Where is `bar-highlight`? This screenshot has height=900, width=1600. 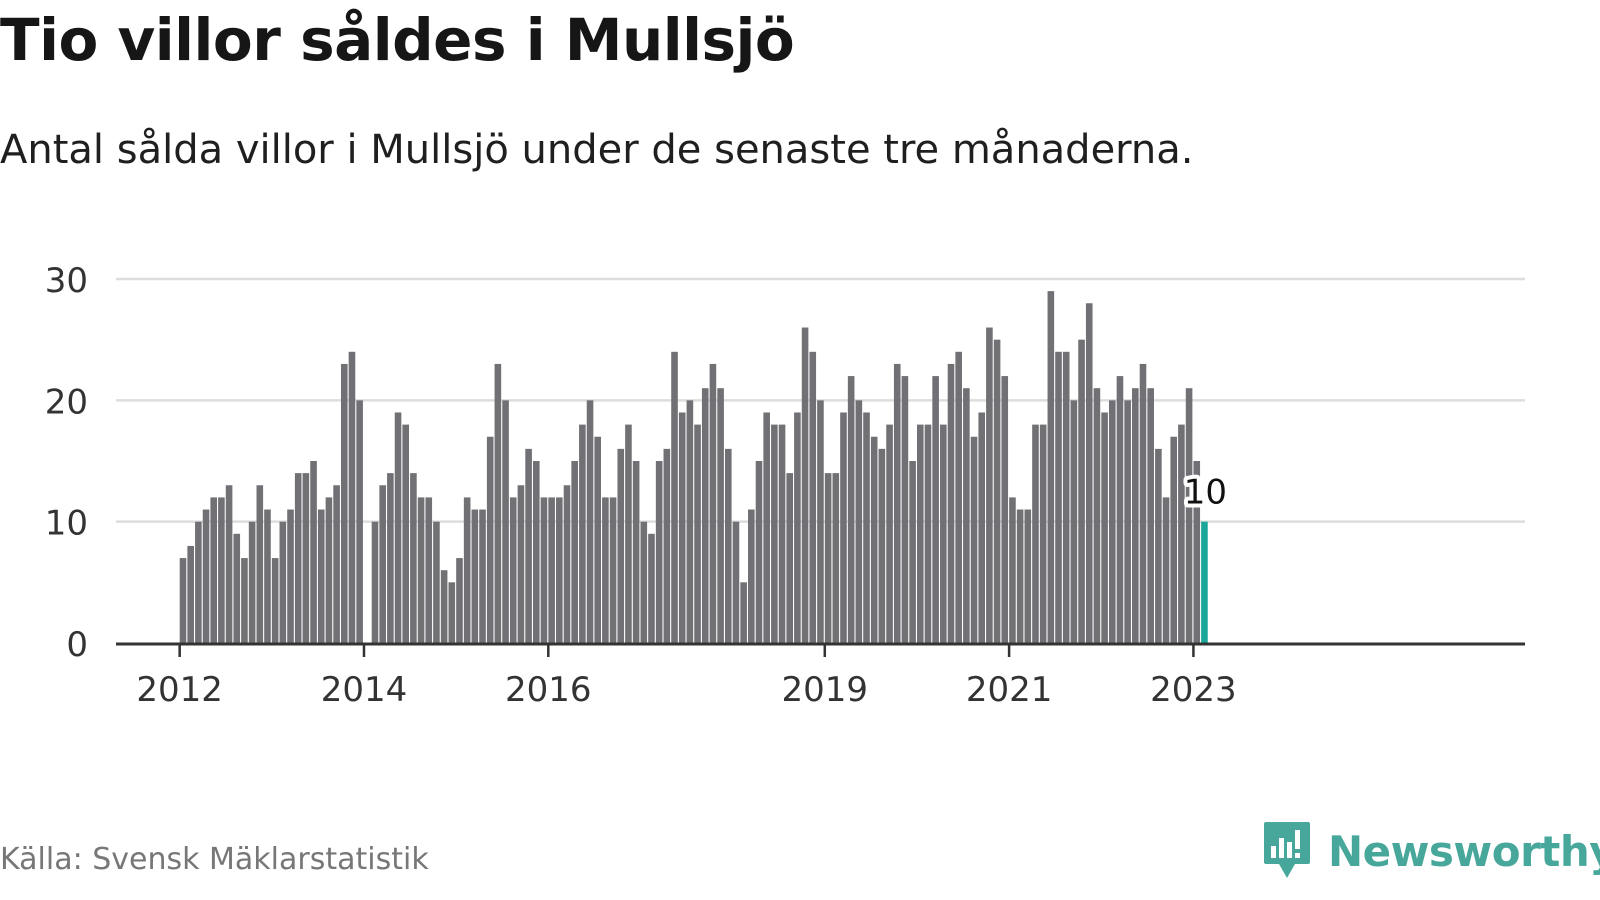 bar-highlight is located at coordinates (1204, 582).